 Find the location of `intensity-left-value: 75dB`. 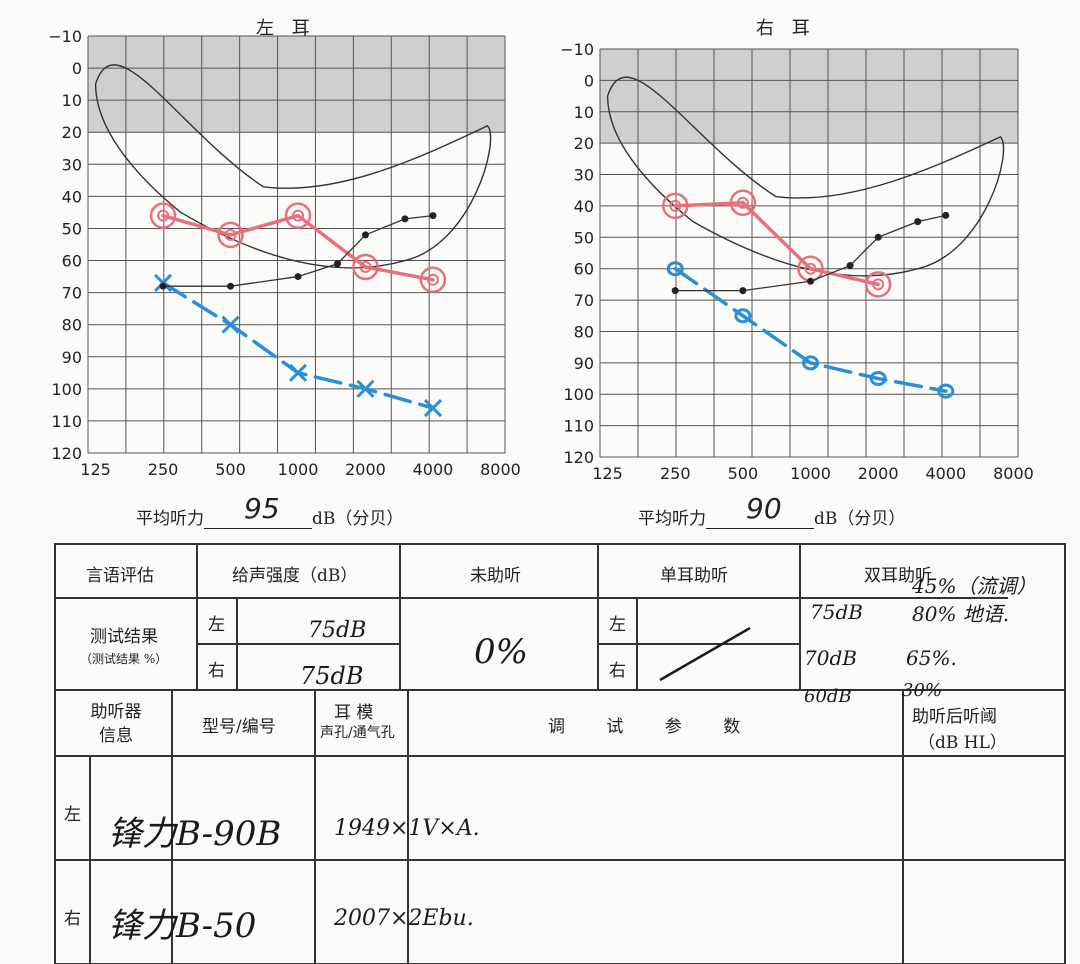

intensity-left-value: 75dB is located at coordinates (337, 630).